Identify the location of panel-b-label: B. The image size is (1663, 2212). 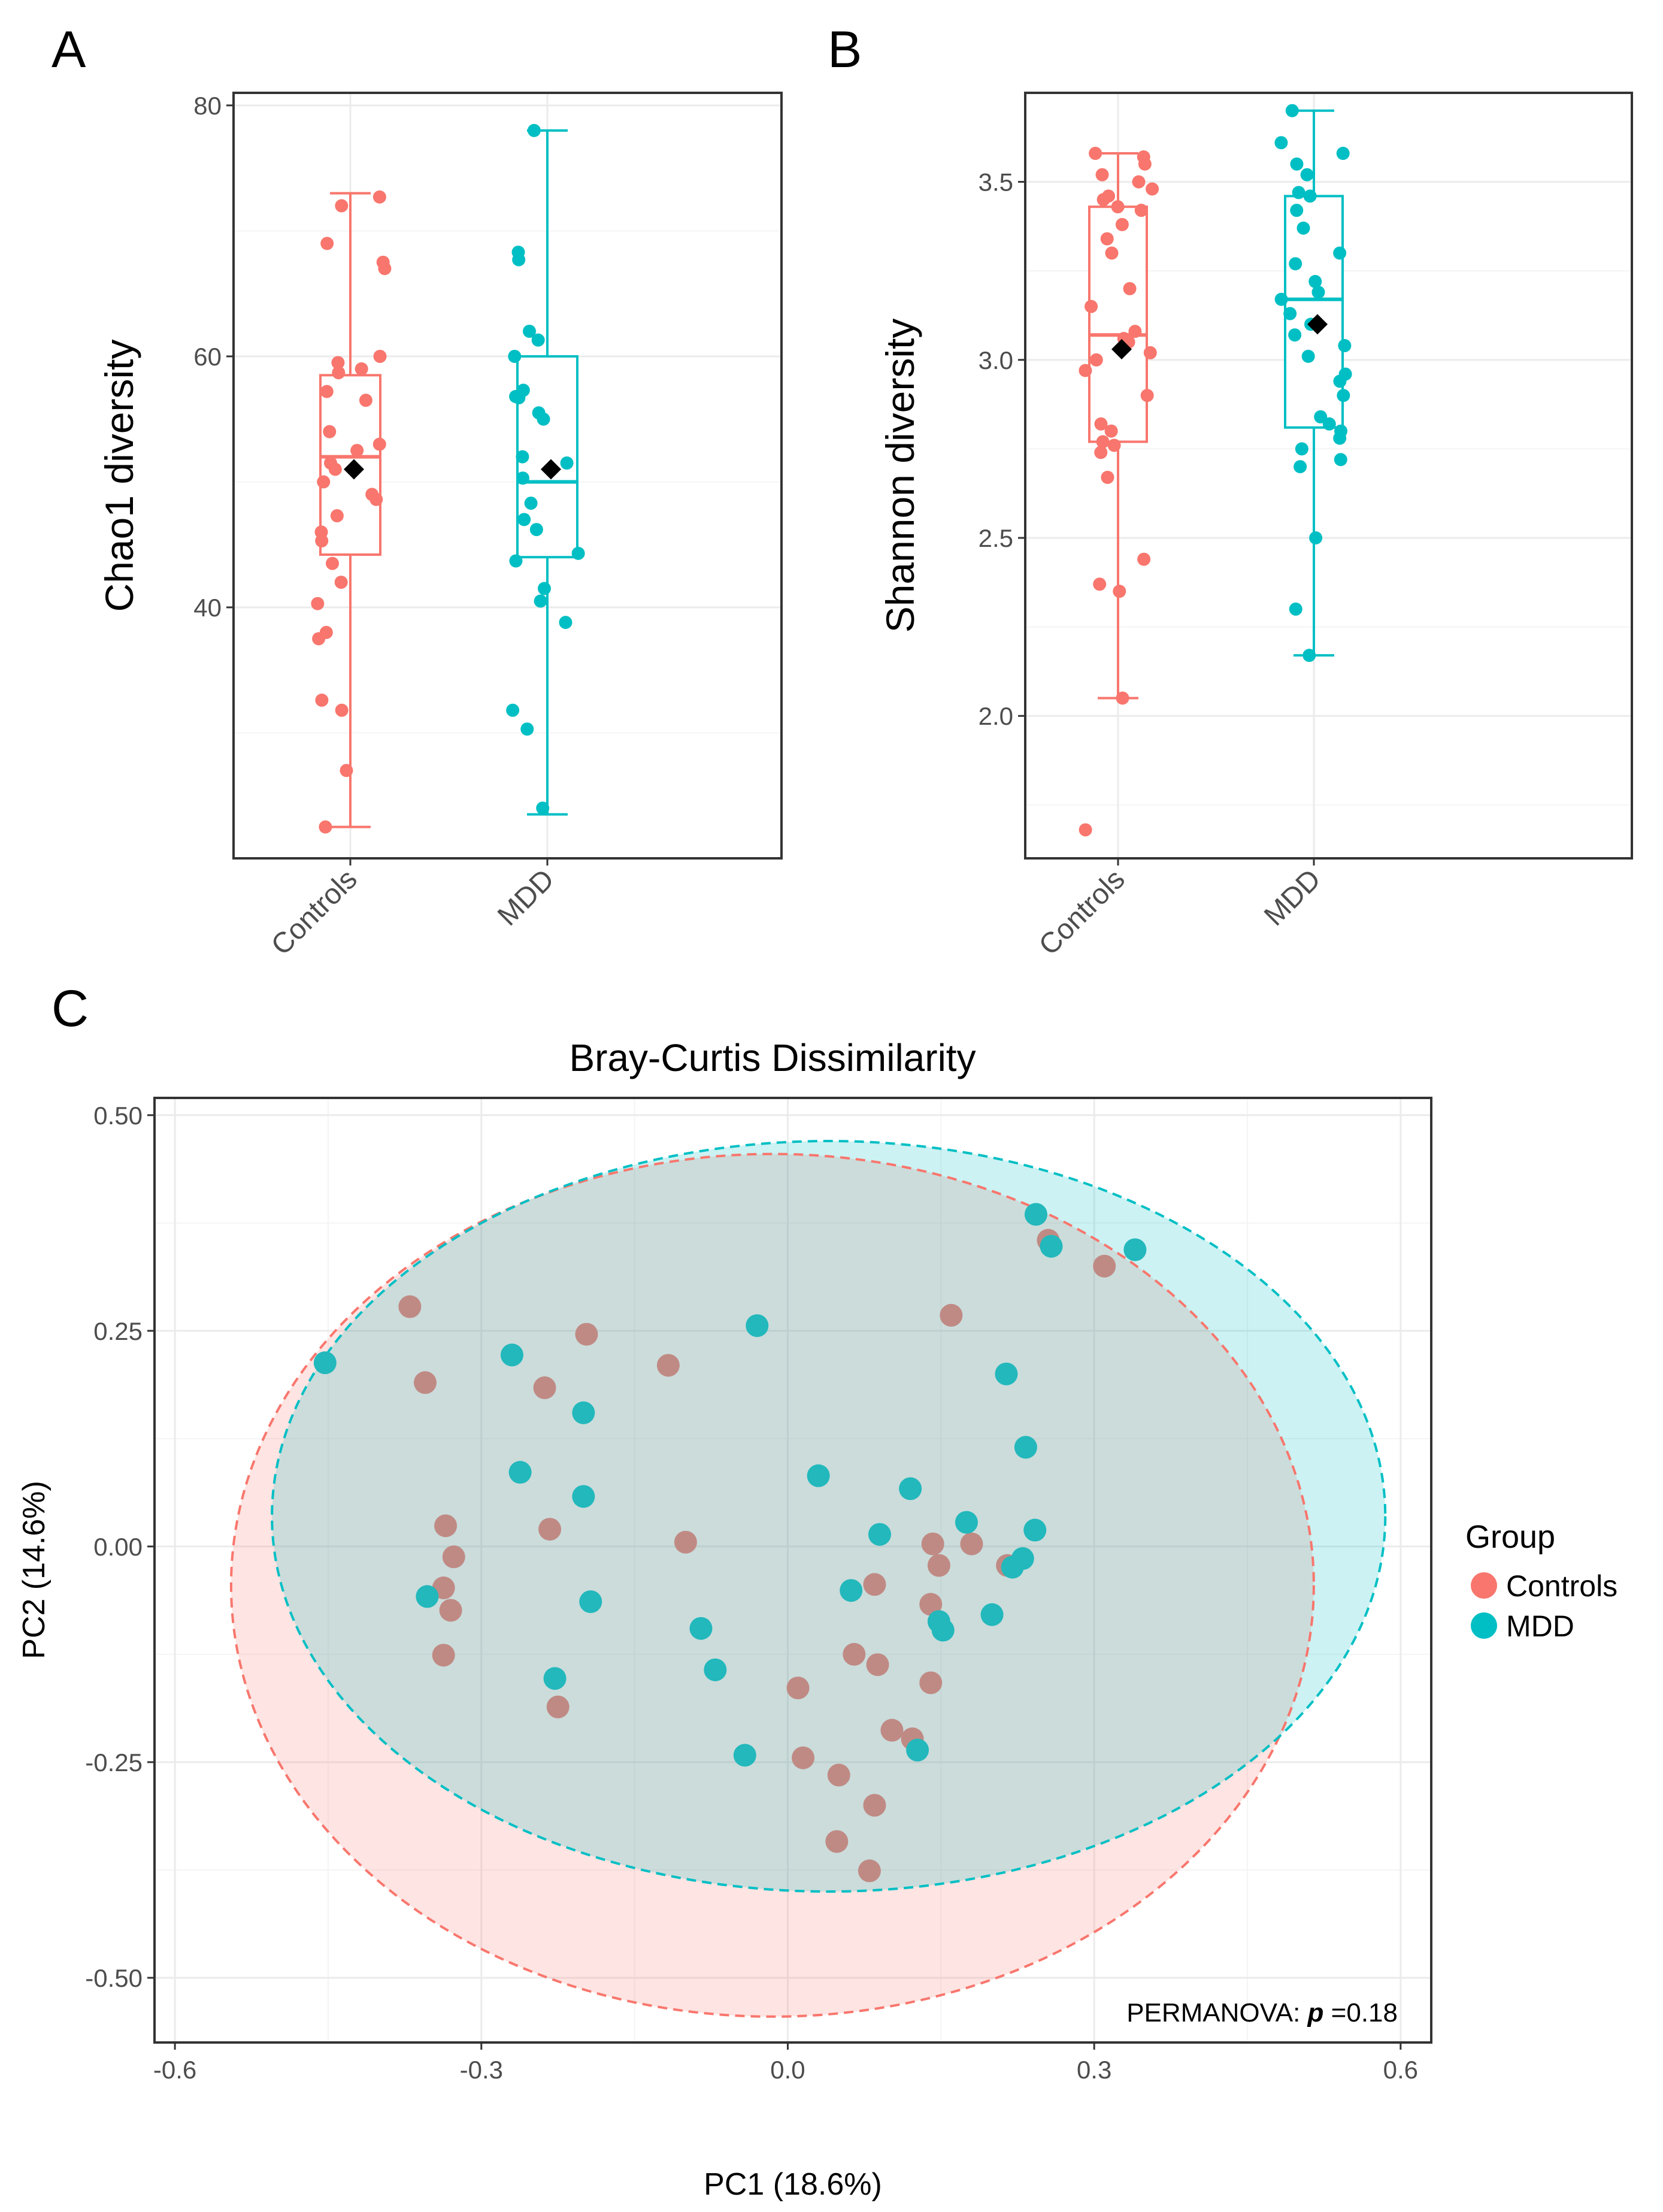
(845, 49).